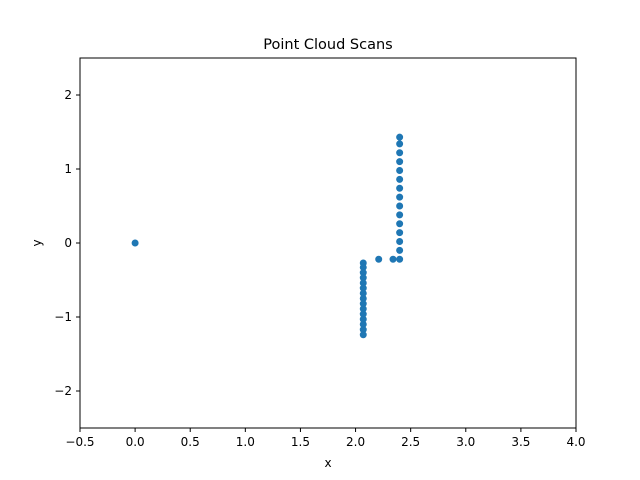  What do you see at coordinates (520, 442) in the screenshot?
I see `x-tick-label: 3.5` at bounding box center [520, 442].